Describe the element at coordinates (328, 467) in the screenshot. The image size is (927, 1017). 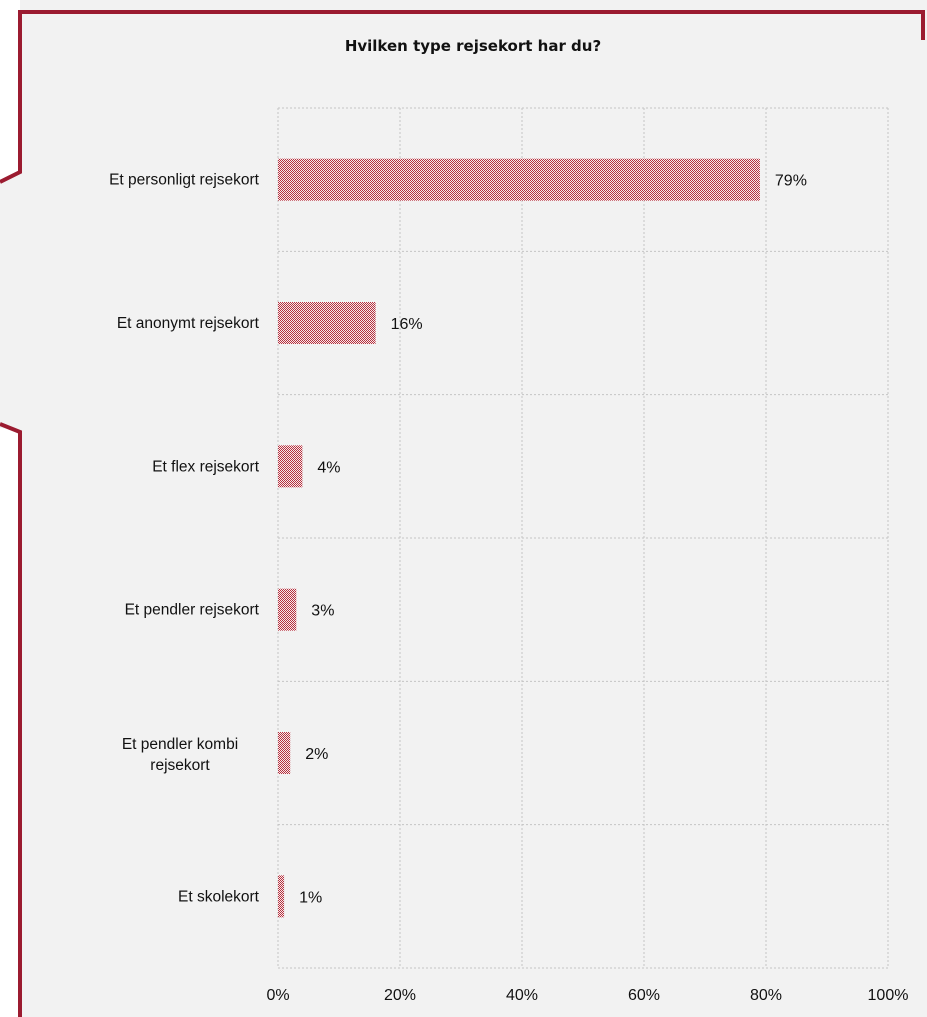
I see `data-label: 4%` at that location.